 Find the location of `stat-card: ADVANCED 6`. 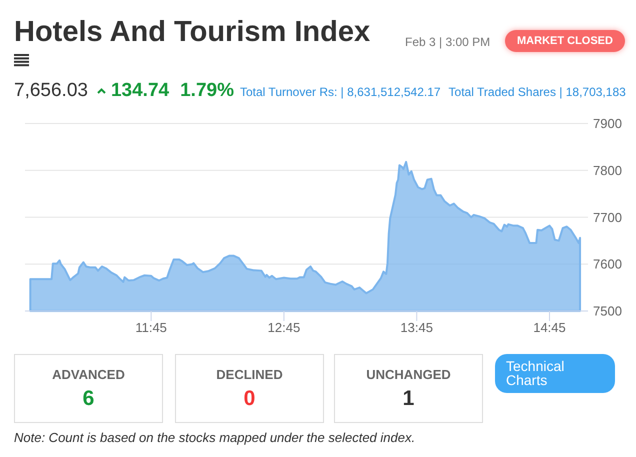

stat-card: ADVANCED 6 is located at coordinates (88, 388).